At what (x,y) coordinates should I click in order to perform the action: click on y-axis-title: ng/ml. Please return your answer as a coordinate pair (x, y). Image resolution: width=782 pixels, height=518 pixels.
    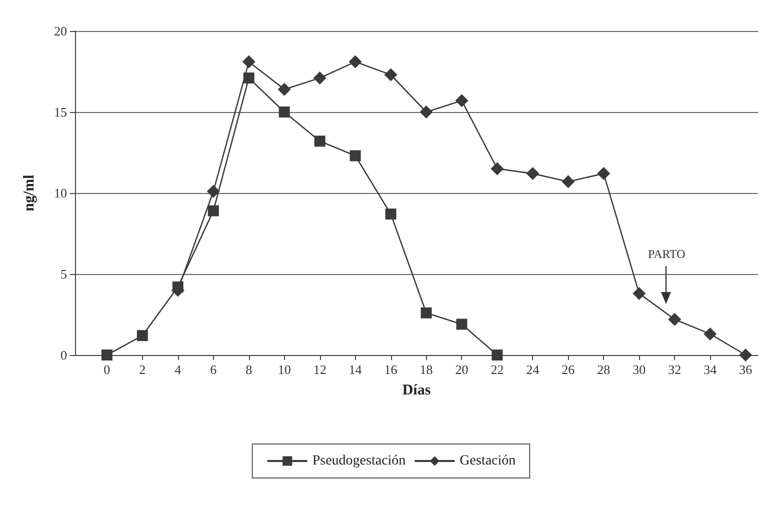
    Looking at the image, I should click on (30, 193).